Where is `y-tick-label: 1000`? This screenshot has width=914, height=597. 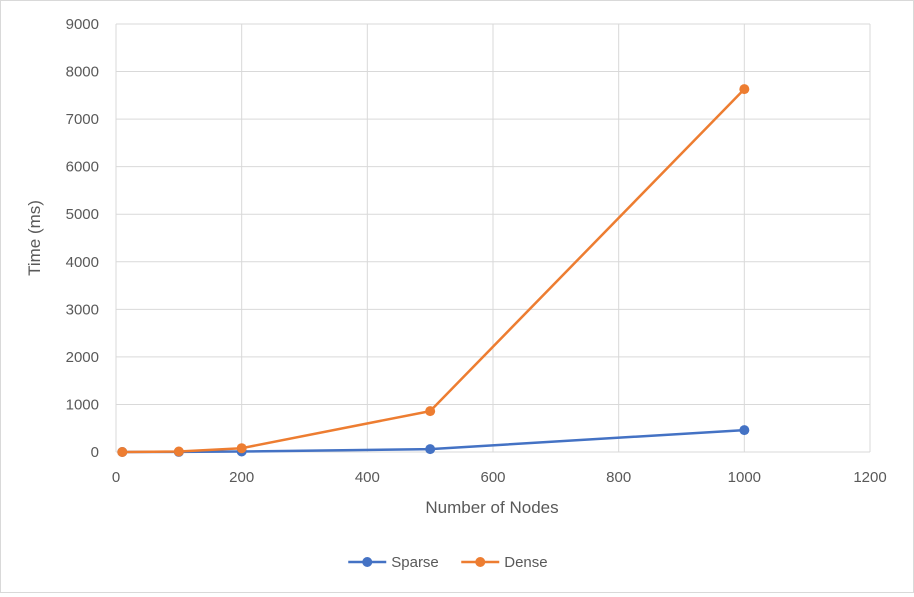
y-tick-label: 1000 is located at coordinates (82, 404).